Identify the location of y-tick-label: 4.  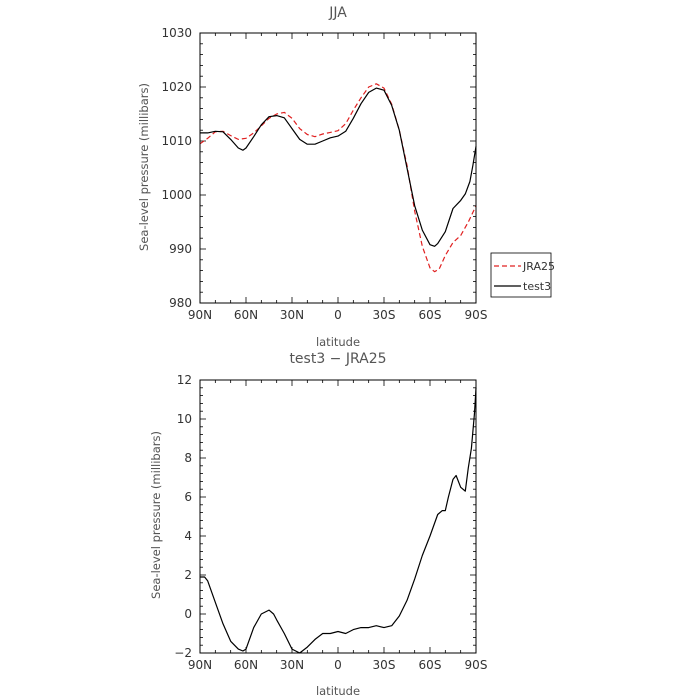
(188, 536).